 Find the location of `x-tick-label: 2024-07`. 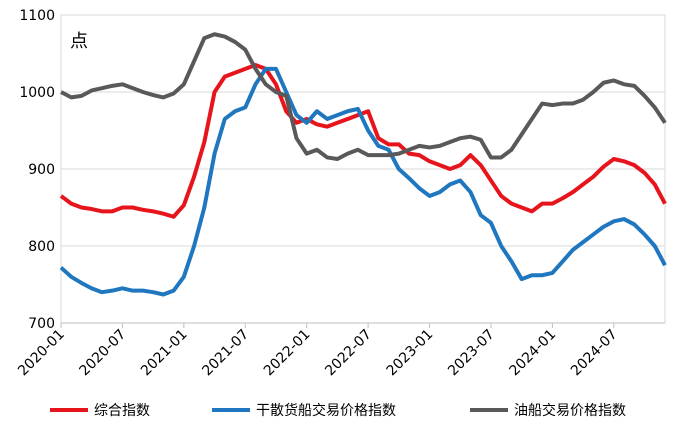

x-tick-label: 2024-07 is located at coordinates (594, 353).